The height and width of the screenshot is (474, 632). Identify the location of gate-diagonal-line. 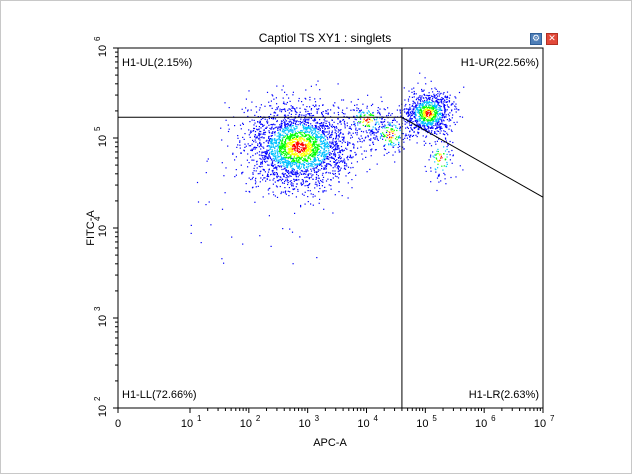
(472, 157).